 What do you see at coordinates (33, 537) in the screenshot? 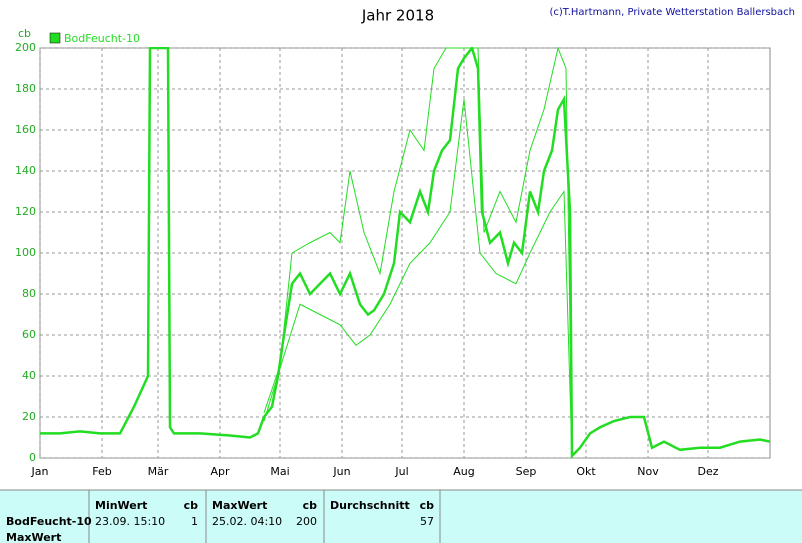
I see `table-footer: MaxWert` at bounding box center [33, 537].